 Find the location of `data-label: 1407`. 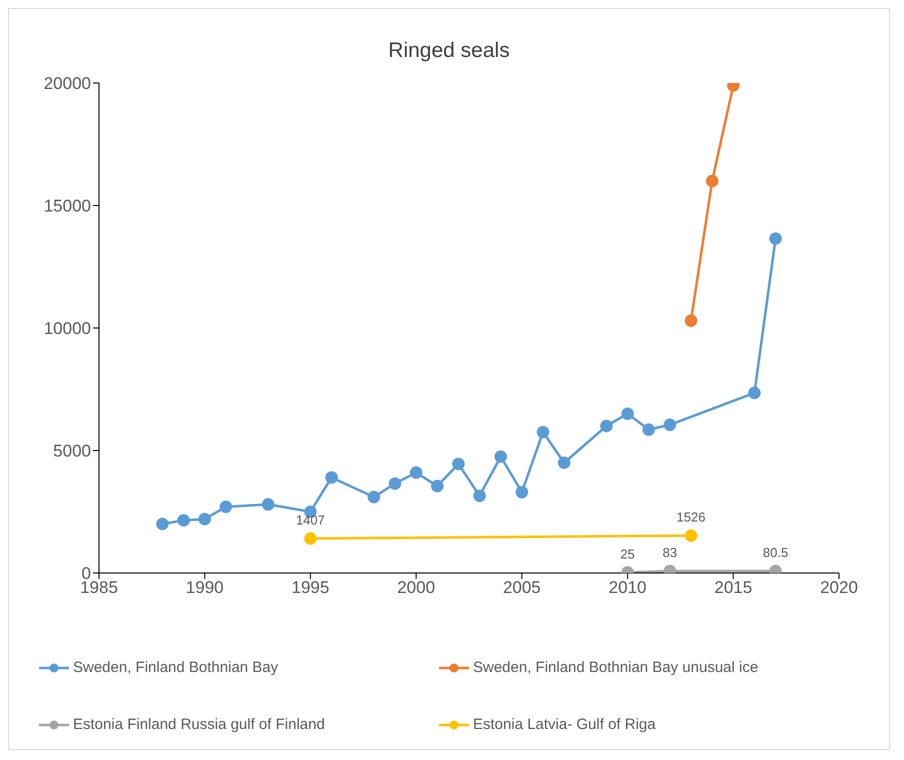

data-label: 1407 is located at coordinates (310, 520).